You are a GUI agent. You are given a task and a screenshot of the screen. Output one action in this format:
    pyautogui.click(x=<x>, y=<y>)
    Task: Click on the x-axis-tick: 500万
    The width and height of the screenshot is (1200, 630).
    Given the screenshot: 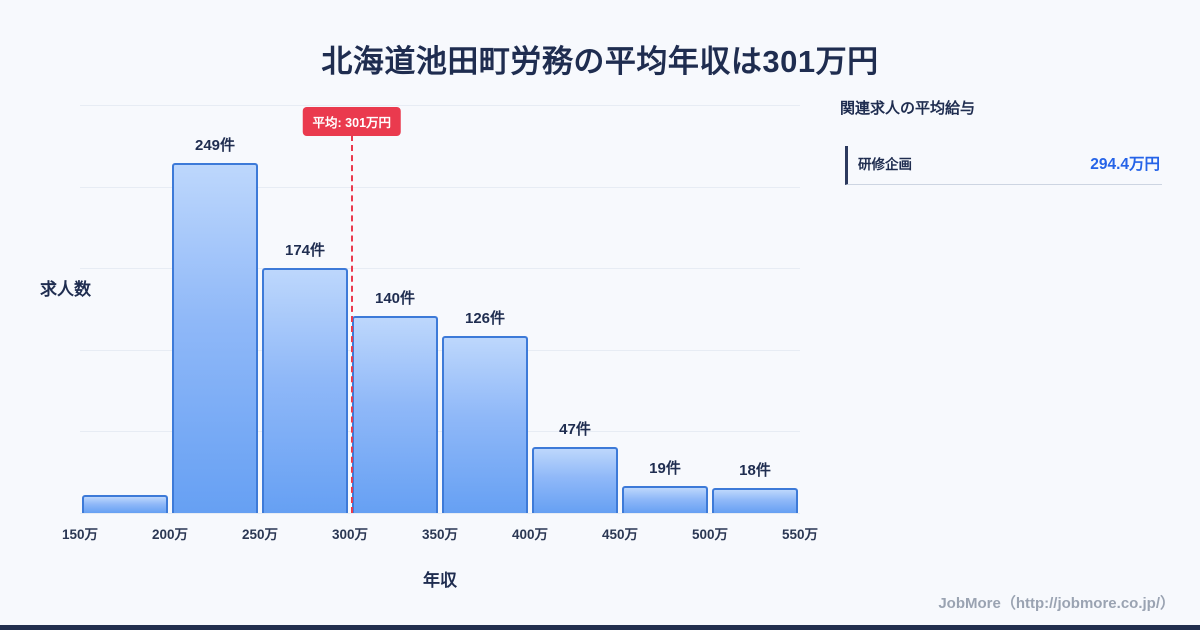 What is the action you would take?
    pyautogui.click(x=710, y=534)
    